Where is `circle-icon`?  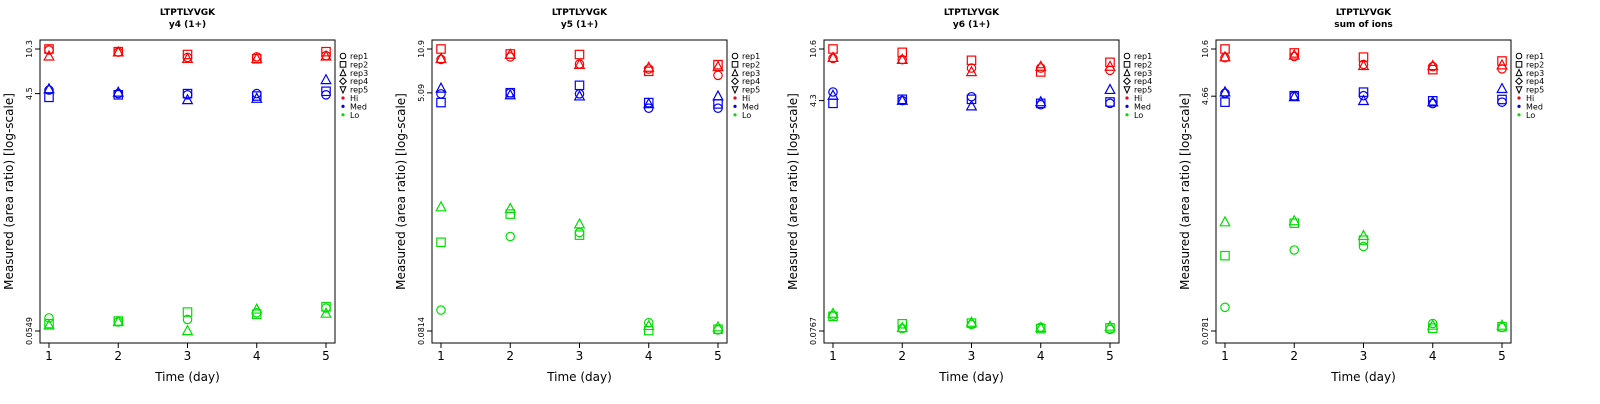 circle-icon is located at coordinates (343, 56).